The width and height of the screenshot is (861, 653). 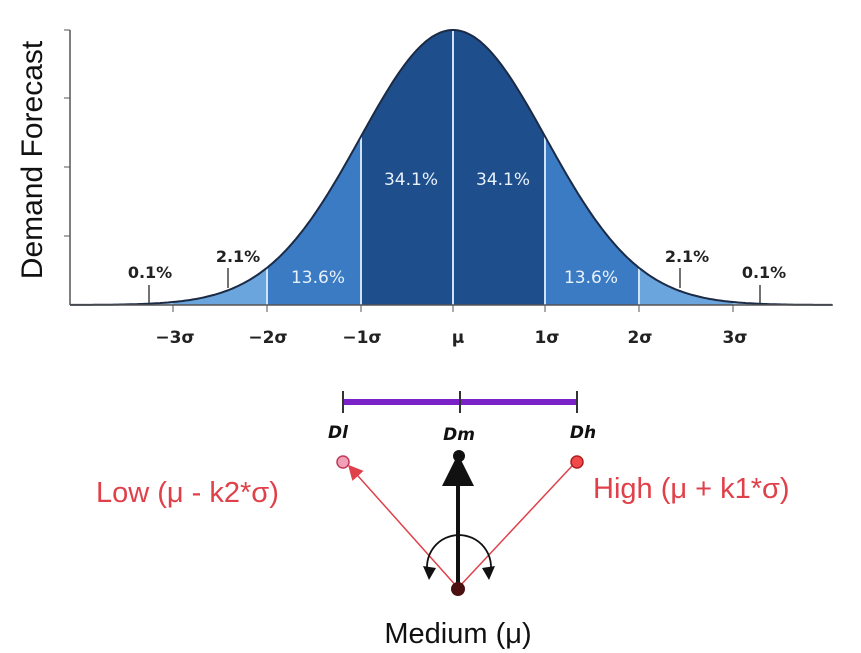 I want to click on y-axis-label: Demand Forecast, so click(x=32, y=159).